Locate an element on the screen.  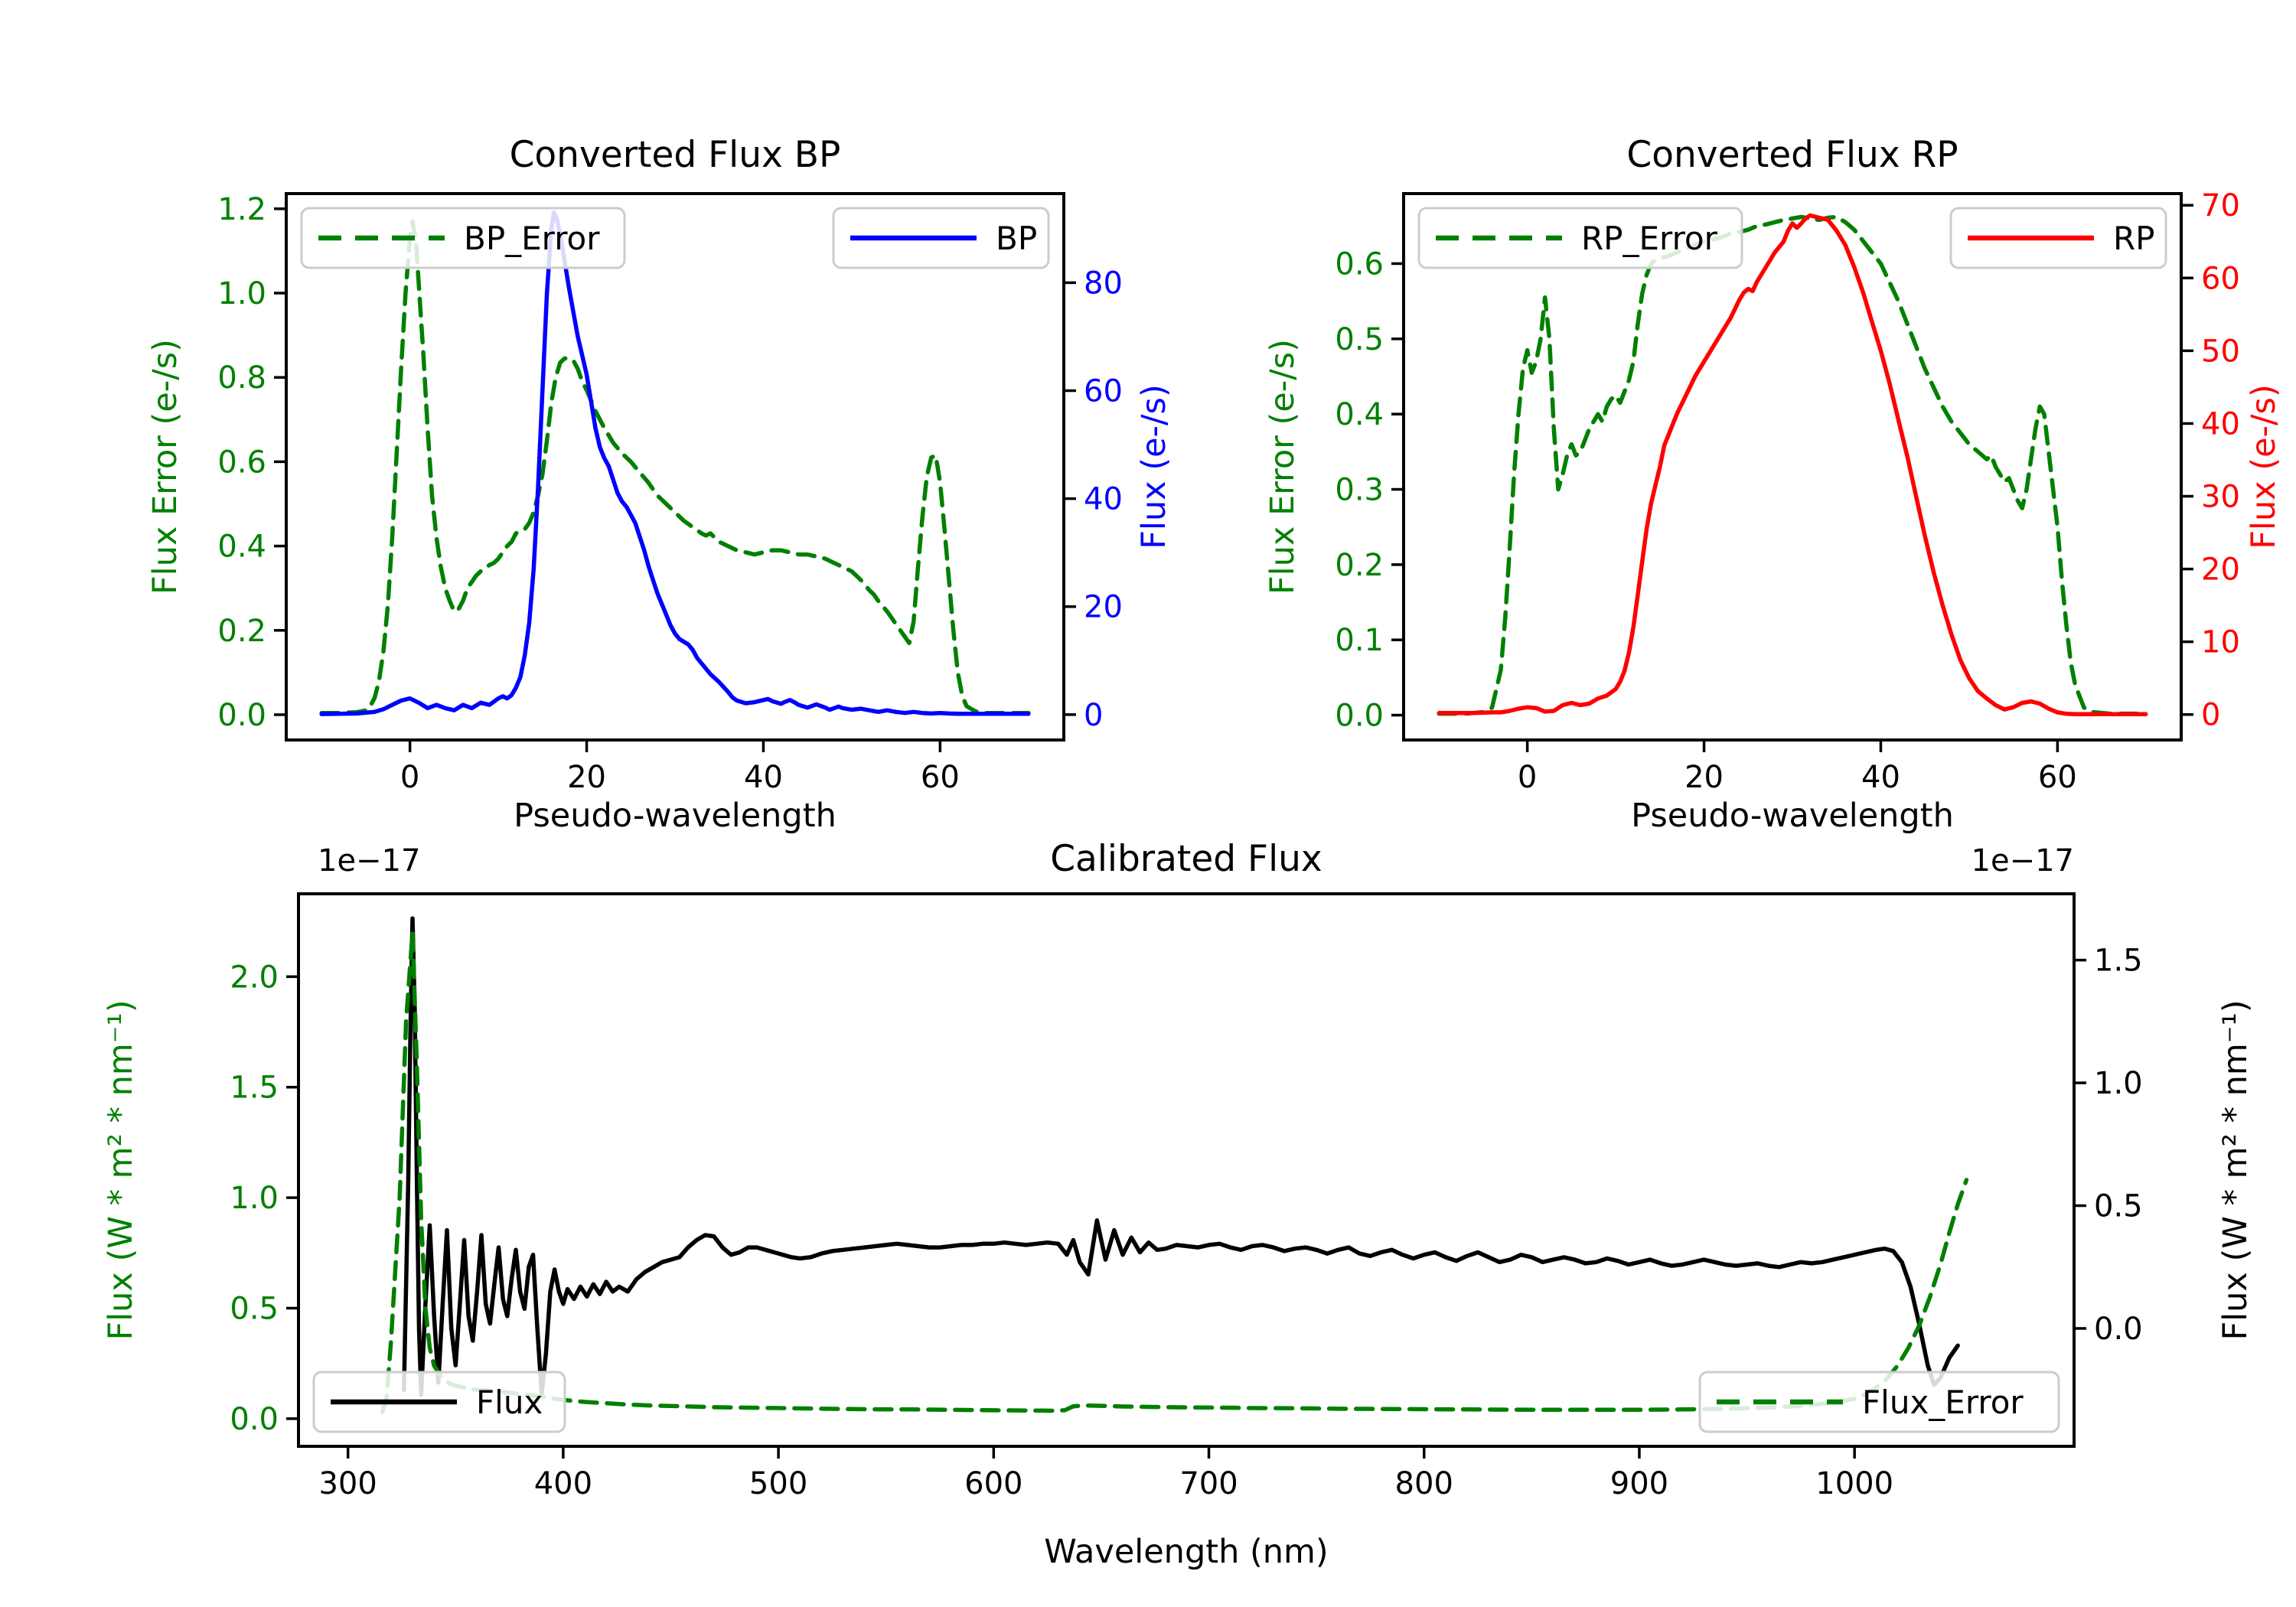
rp-right-yaxis-label: Flux (e-/s) is located at coordinates (2264, 466).